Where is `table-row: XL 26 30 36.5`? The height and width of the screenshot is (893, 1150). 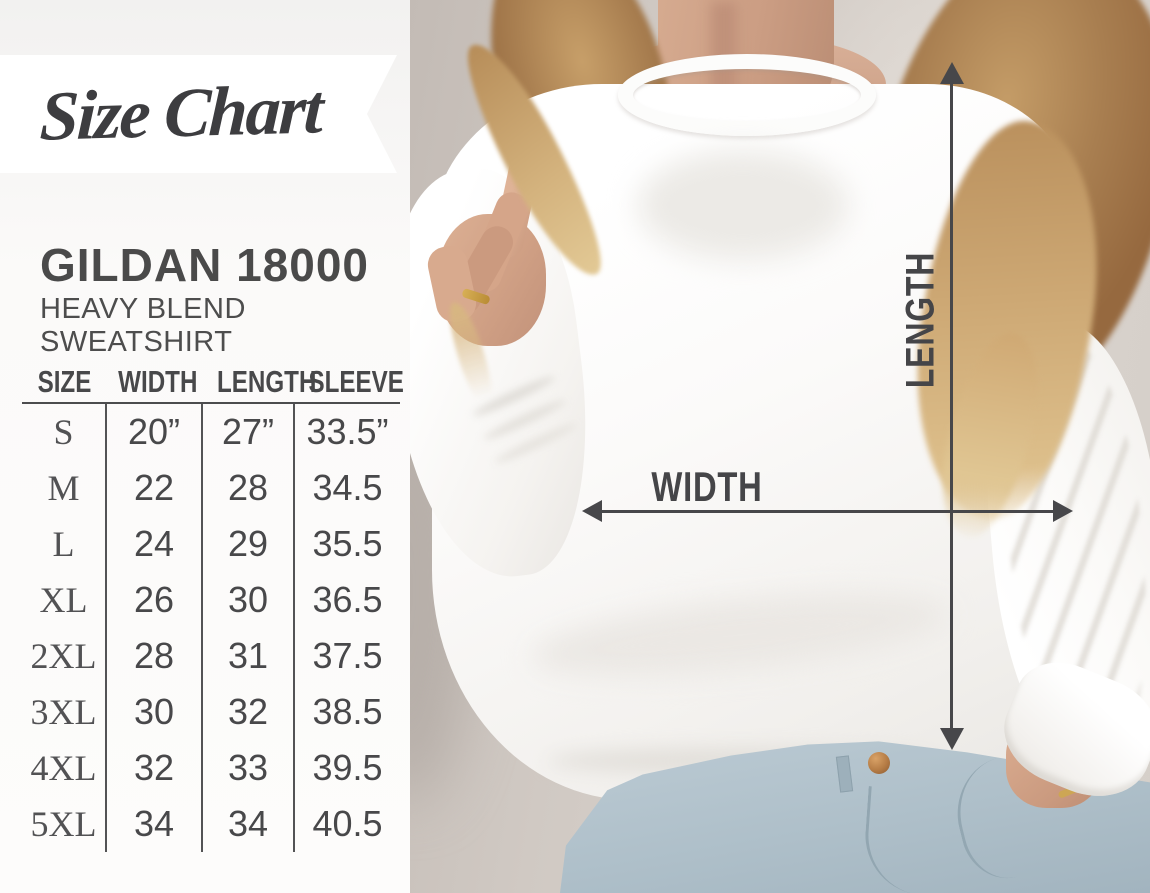
table-row: XL 26 30 36.5 is located at coordinates (211, 600).